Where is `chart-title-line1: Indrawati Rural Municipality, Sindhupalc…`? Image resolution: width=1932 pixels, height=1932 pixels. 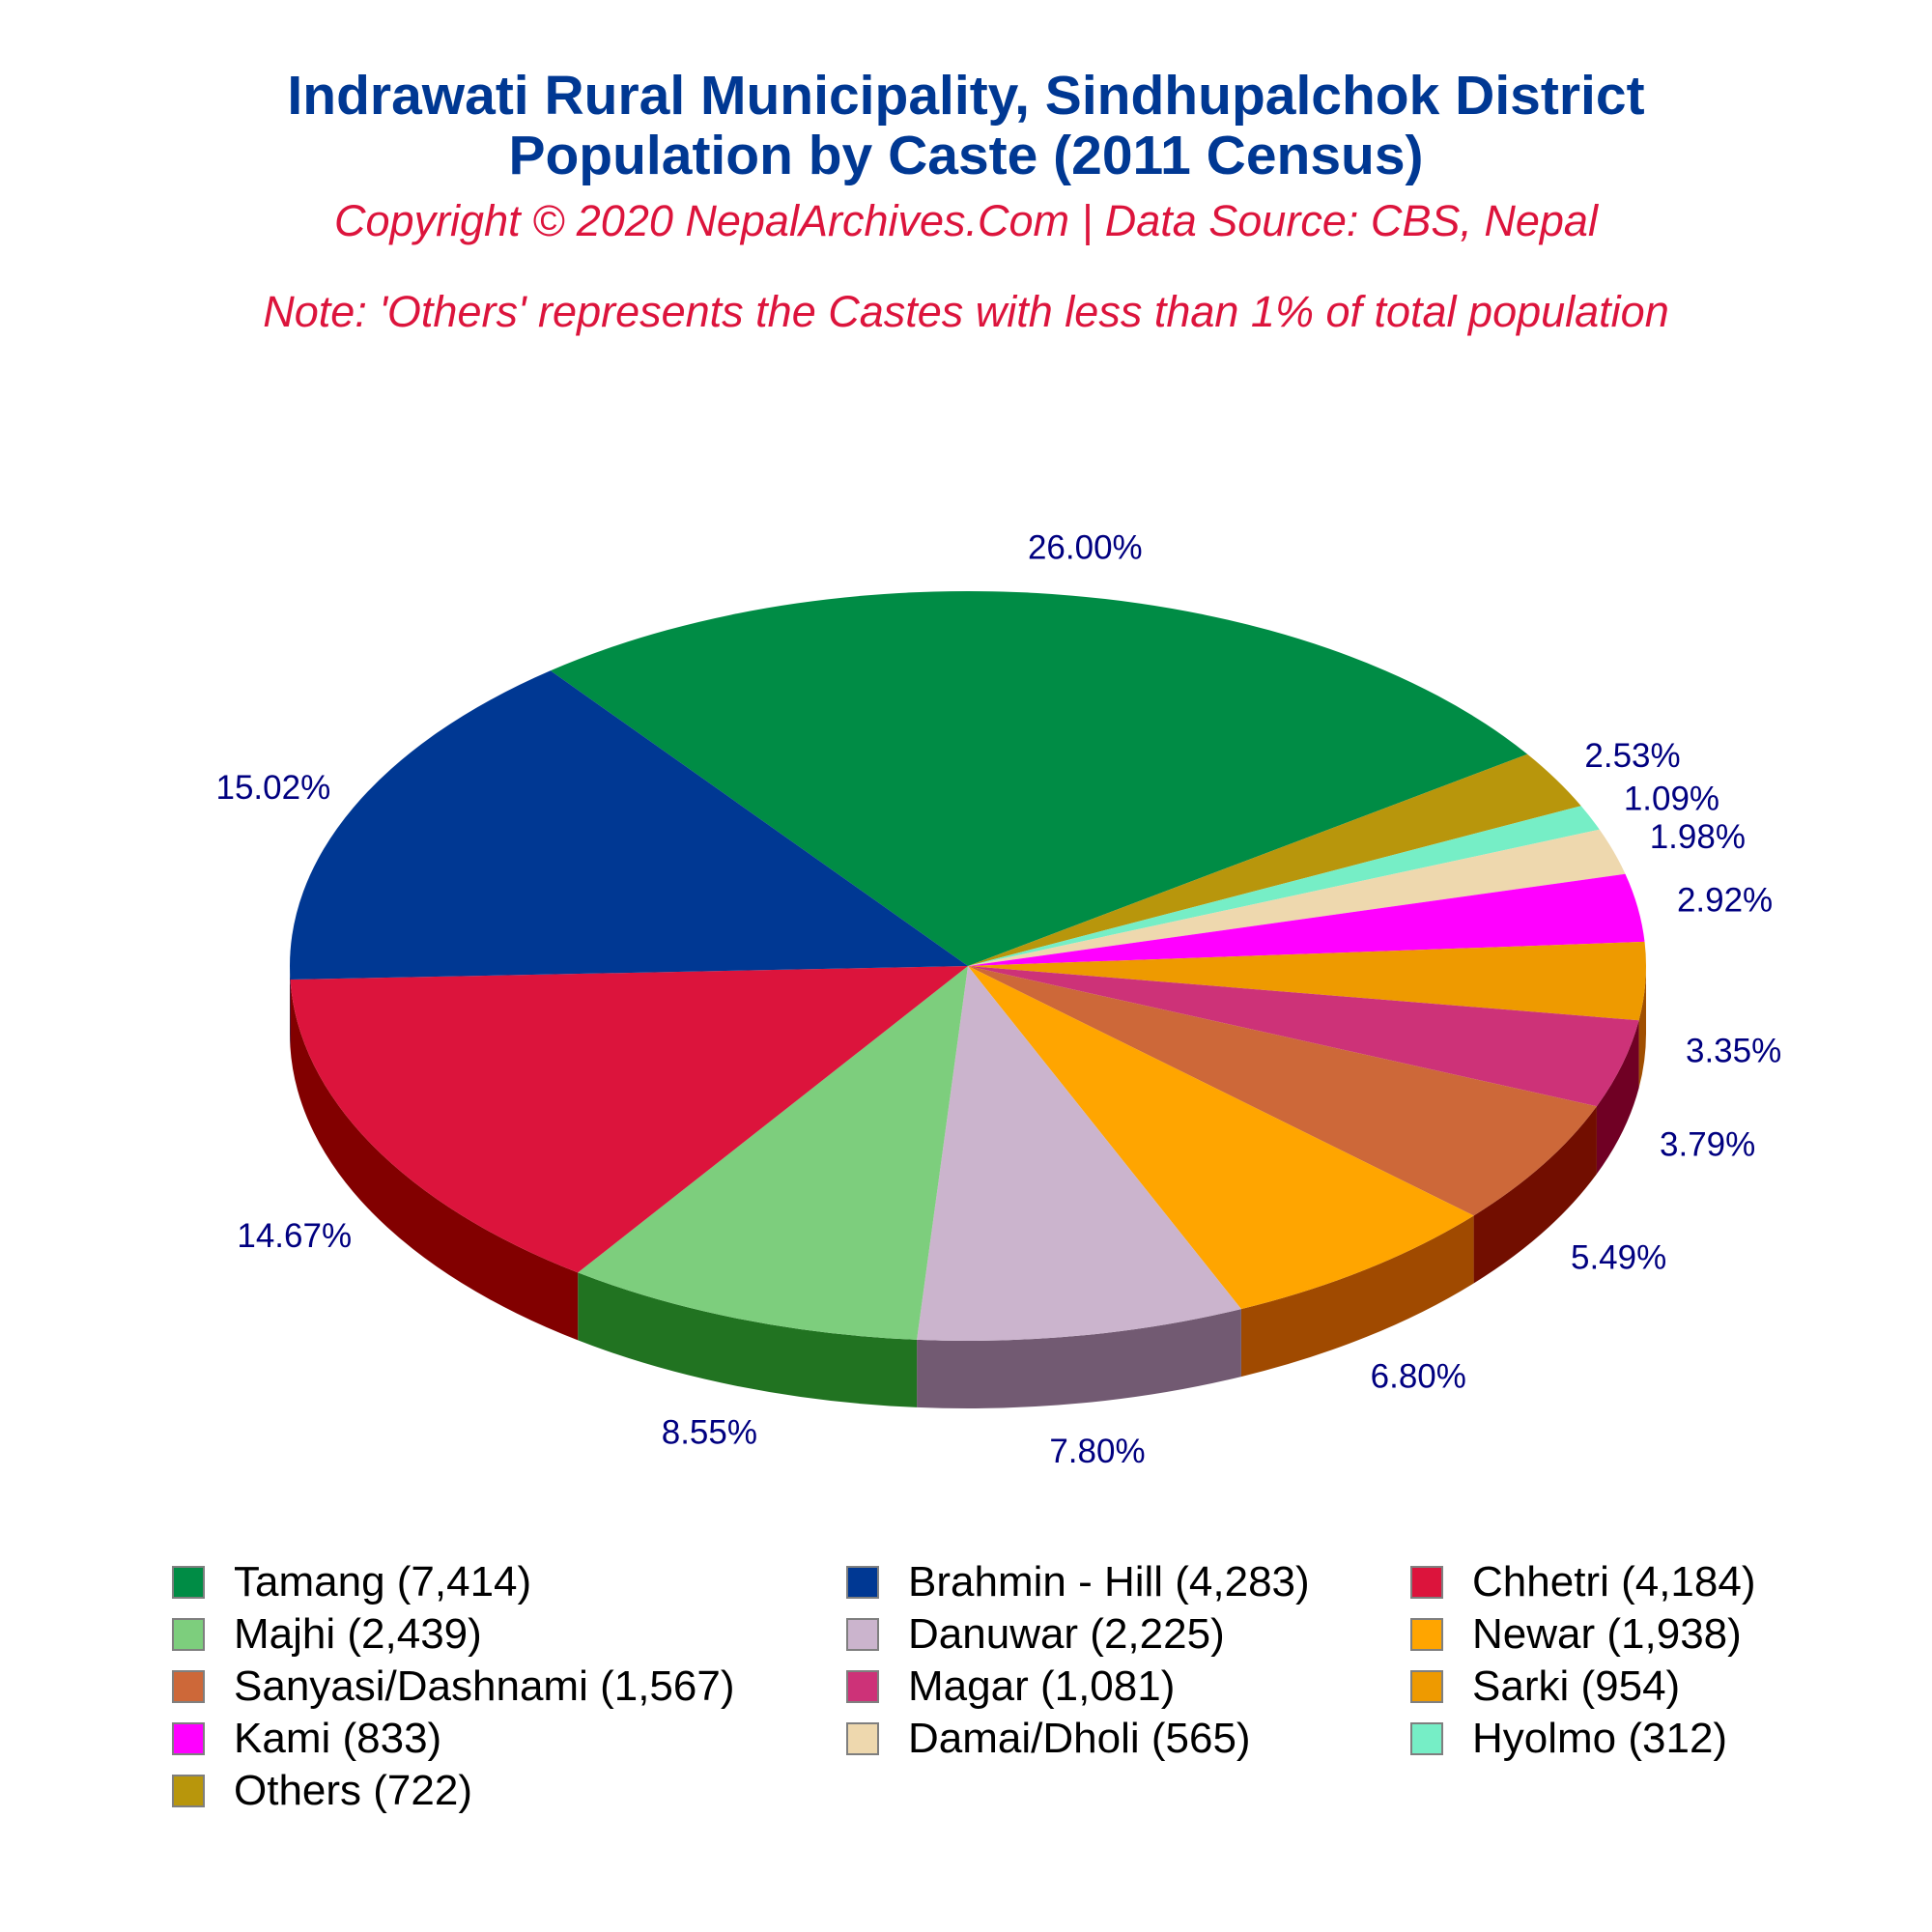 chart-title-line1: Indrawati Rural Municipality, Sindhupalc… is located at coordinates (966, 96).